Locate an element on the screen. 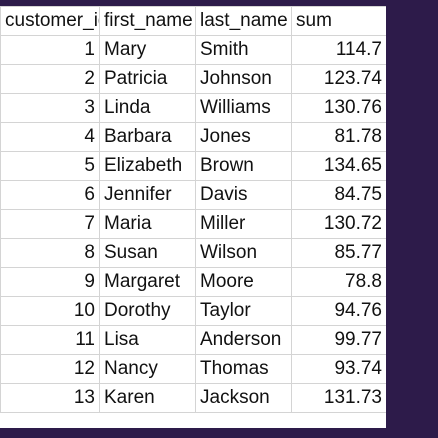  first-name-cell: Susan is located at coordinates (147, 253).